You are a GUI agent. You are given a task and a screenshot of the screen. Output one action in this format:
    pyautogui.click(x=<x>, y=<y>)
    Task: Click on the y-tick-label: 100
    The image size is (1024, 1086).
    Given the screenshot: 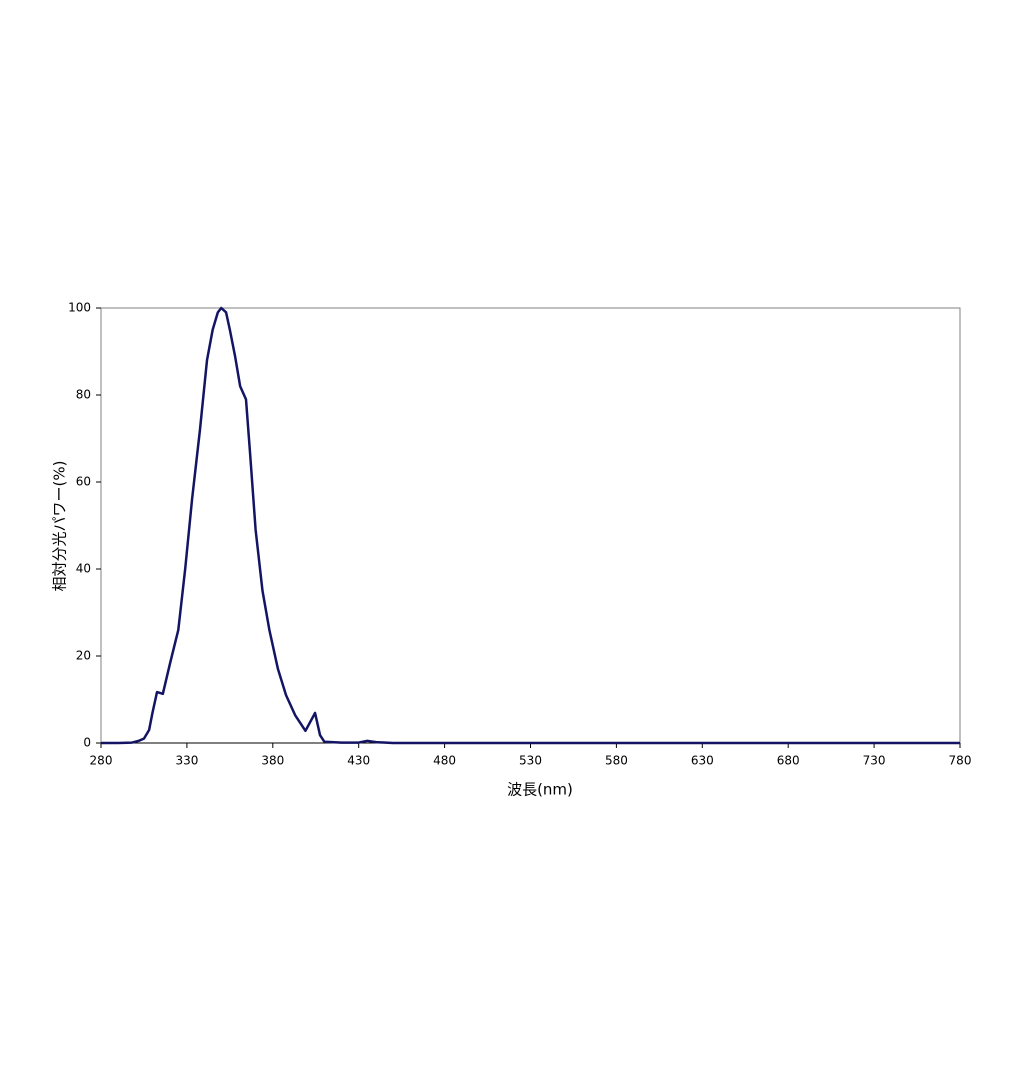 What is the action you would take?
    pyautogui.click(x=79, y=308)
    